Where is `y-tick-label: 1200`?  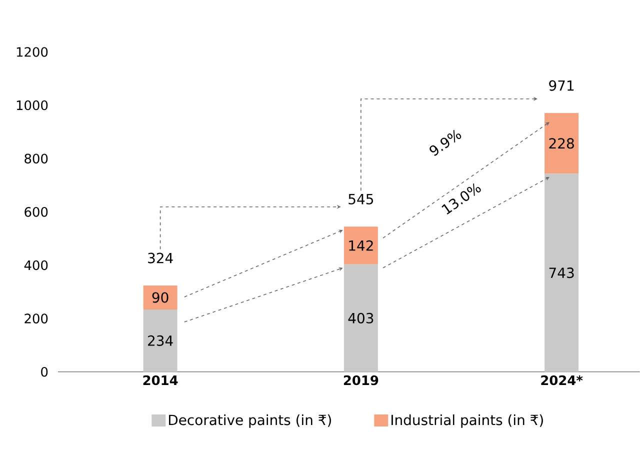 y-tick-label: 1200 is located at coordinates (32, 52).